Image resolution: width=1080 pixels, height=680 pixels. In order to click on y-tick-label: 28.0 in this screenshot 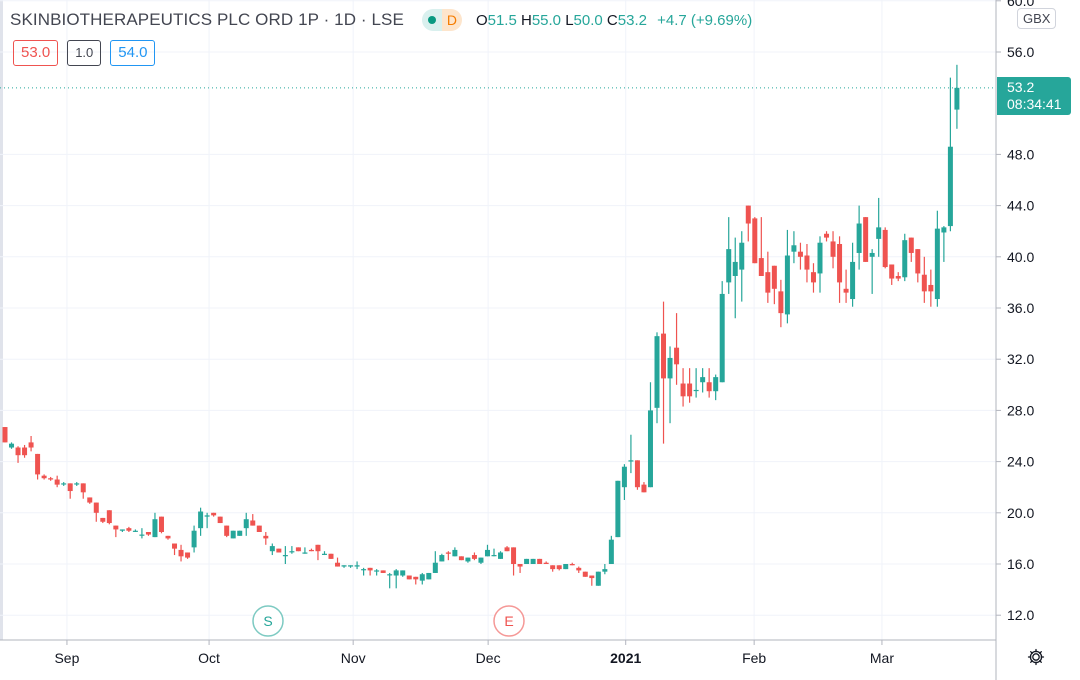, I will do `click(1020, 410)`.